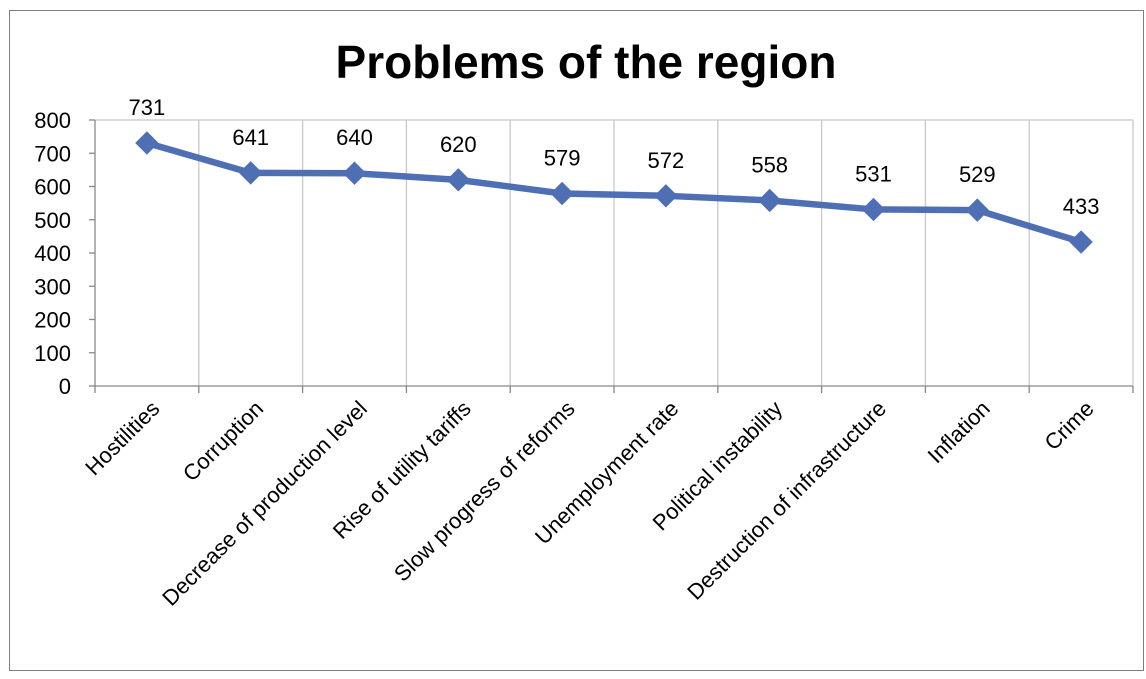  What do you see at coordinates (52, 187) in the screenshot?
I see `y-tick-label: 600` at bounding box center [52, 187].